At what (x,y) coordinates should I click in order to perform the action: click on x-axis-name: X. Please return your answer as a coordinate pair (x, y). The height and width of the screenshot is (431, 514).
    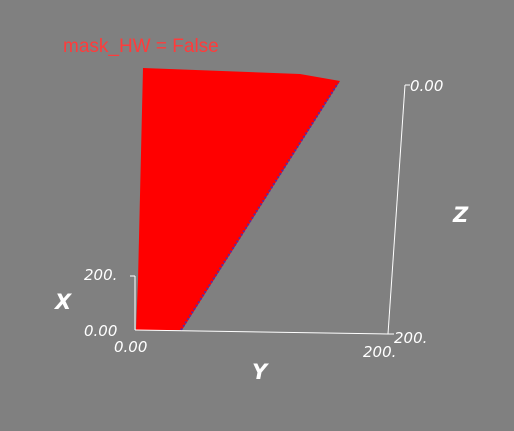
    Looking at the image, I should click on (63, 302).